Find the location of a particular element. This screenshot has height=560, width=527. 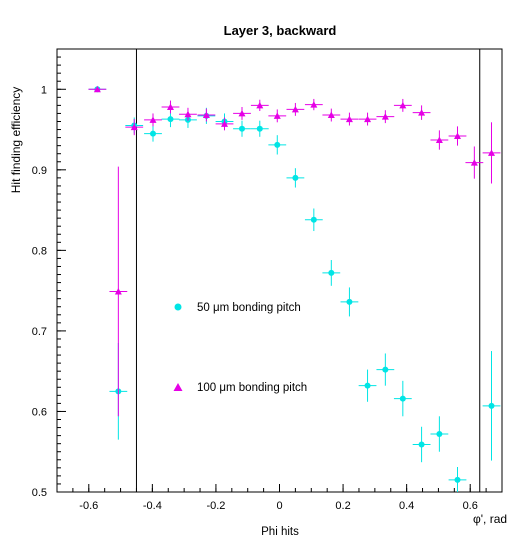

x-tick-label: 0.4 is located at coordinates (406, 506).